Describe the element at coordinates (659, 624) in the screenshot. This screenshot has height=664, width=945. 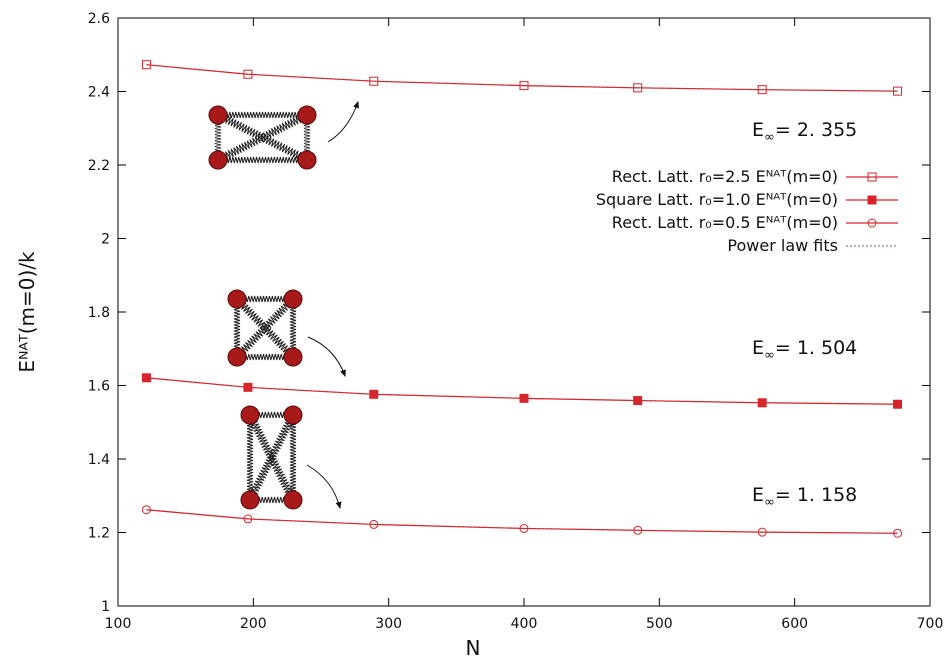
I see `x-tick-label: 500` at that location.